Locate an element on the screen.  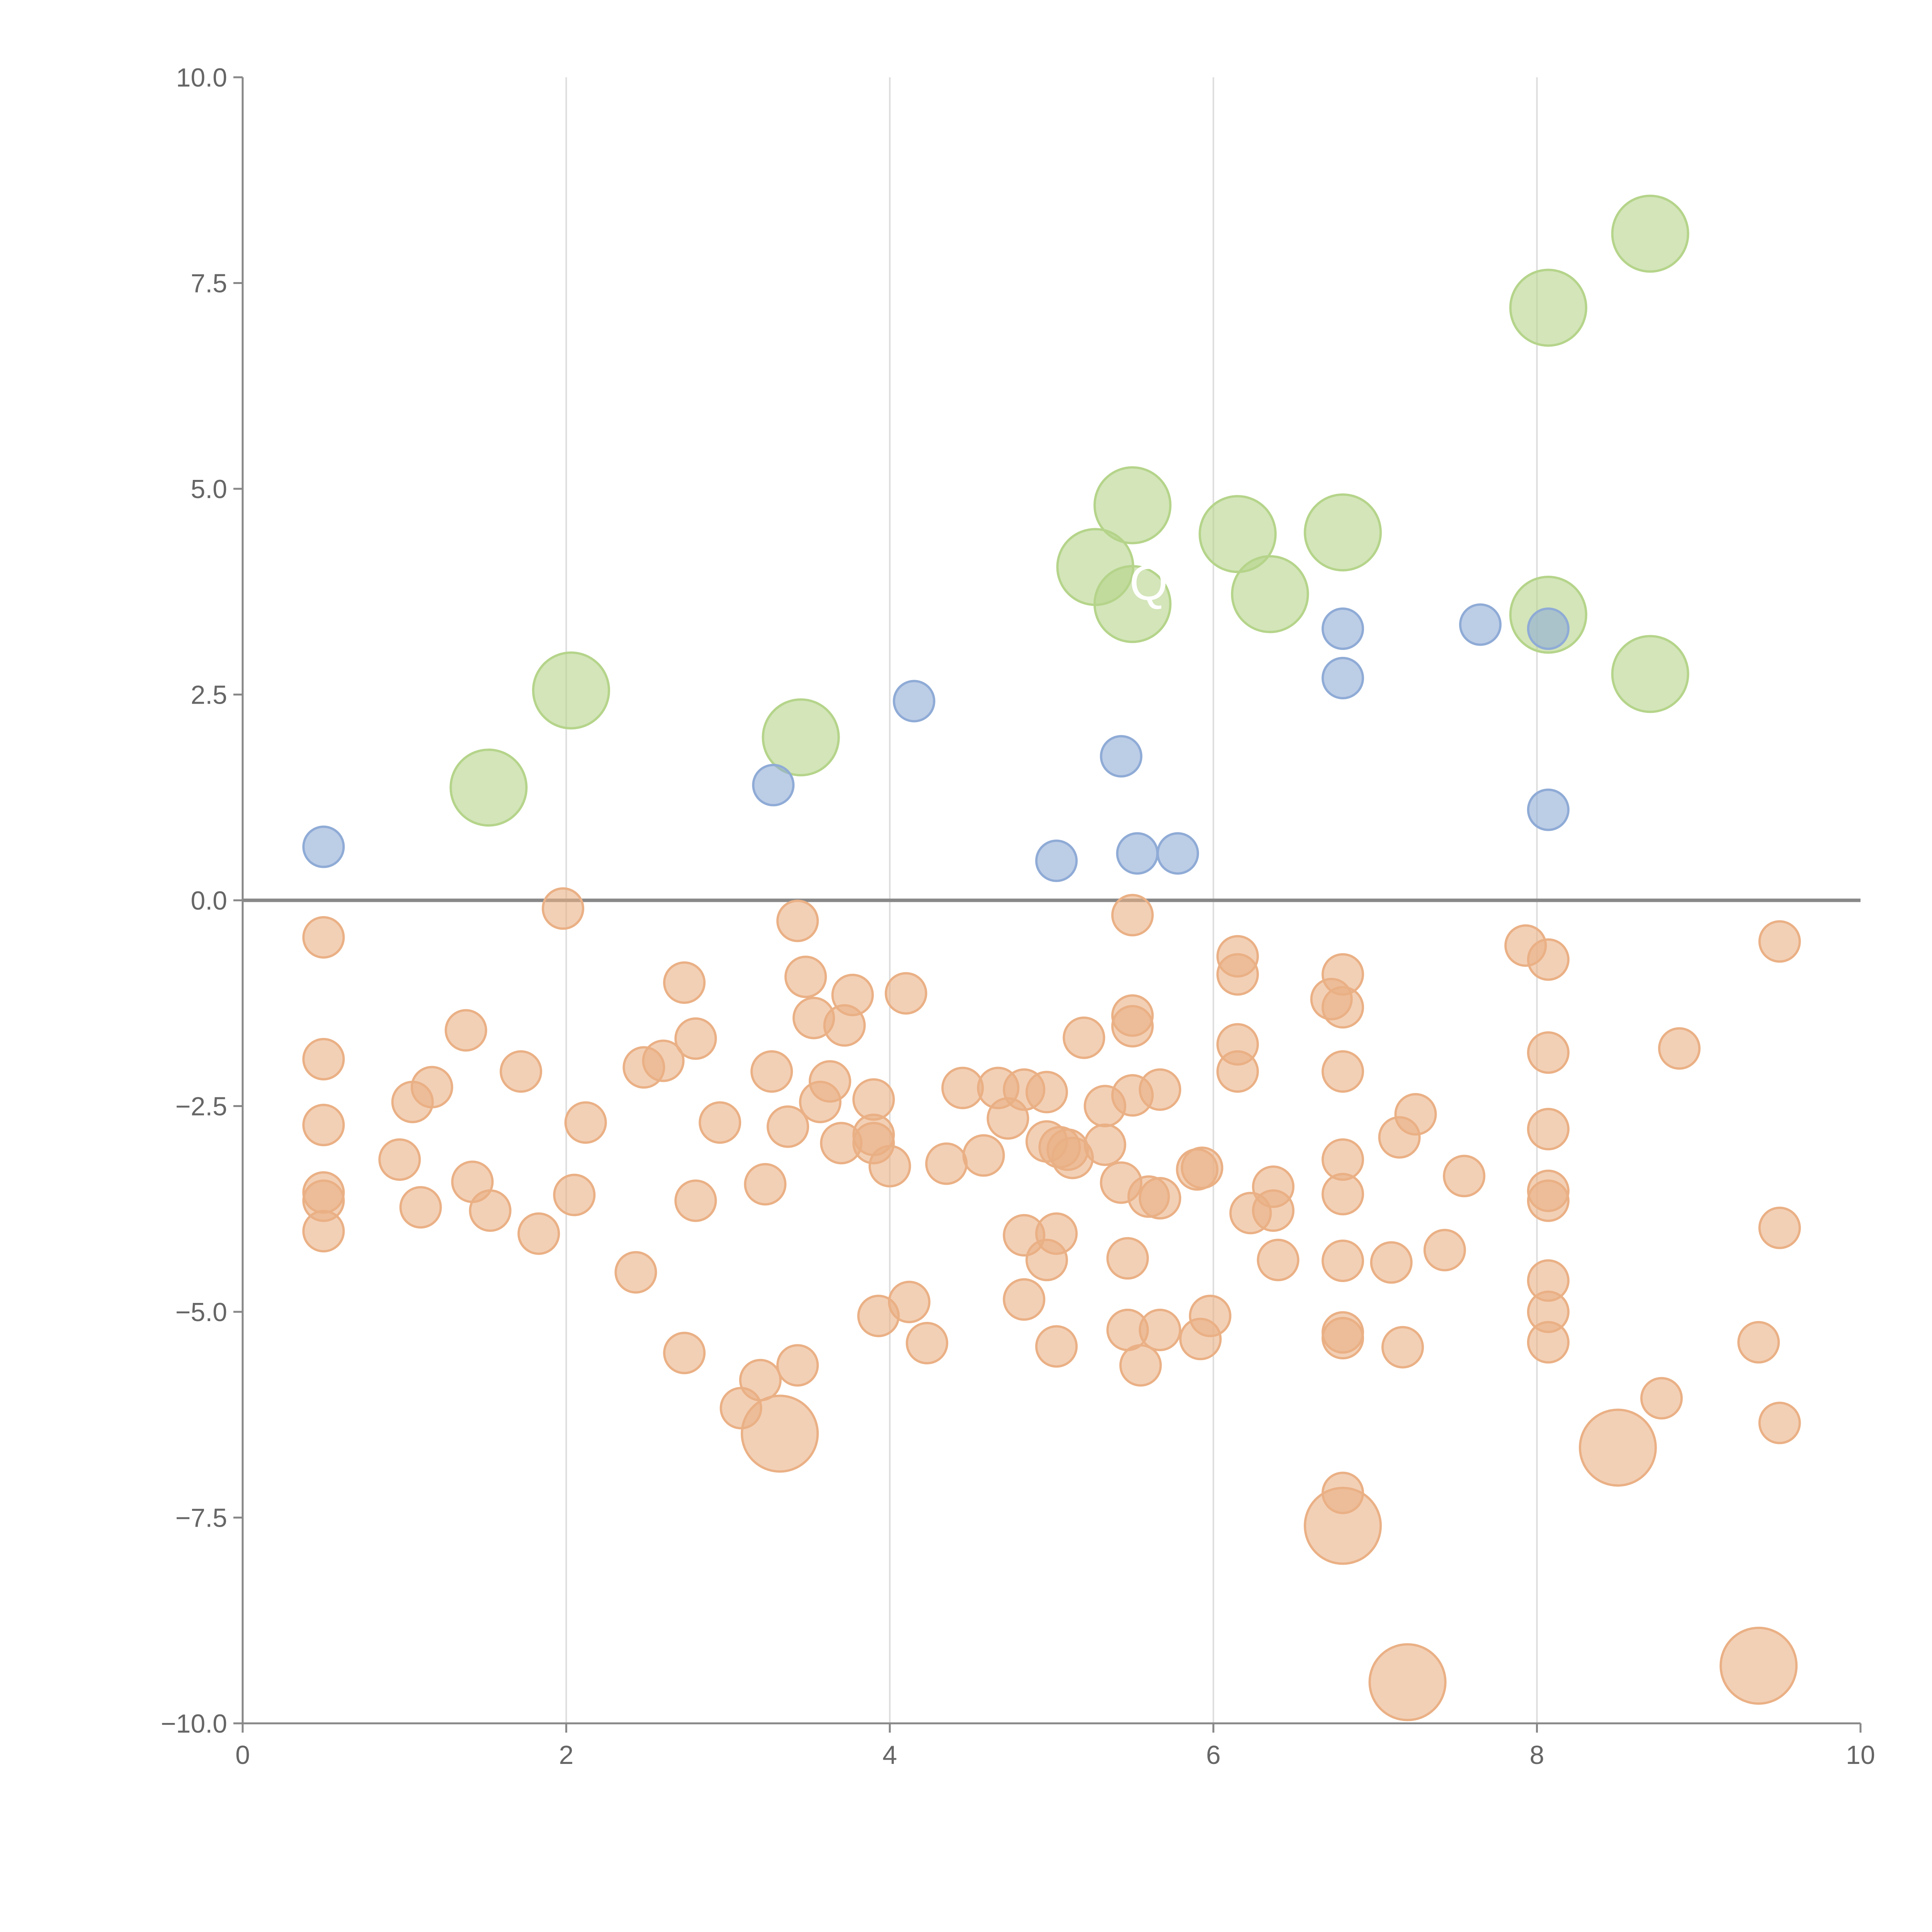
x-tick-label: 6 is located at coordinates (1213, 1755).